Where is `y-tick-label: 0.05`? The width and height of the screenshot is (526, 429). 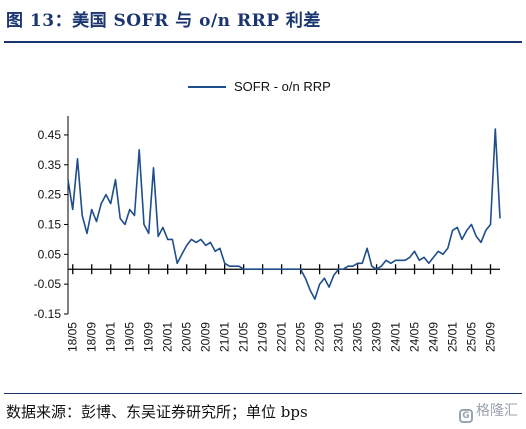 y-tick-label: 0.05 is located at coordinates (50, 254).